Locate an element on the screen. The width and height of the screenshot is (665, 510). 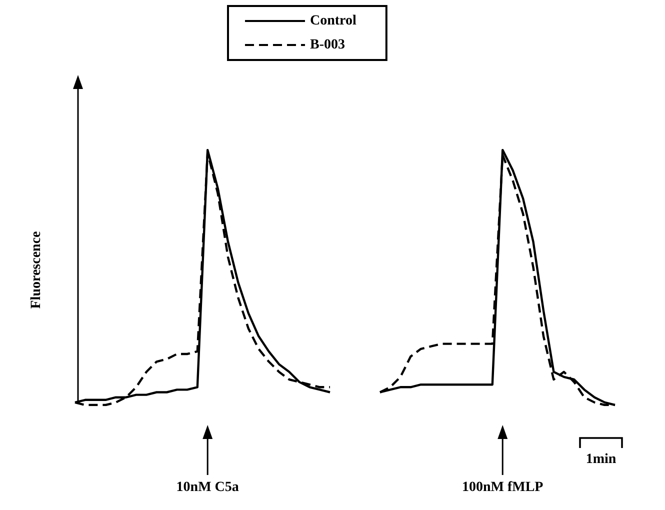
text: 10nM C5a is located at coordinates (207, 488).